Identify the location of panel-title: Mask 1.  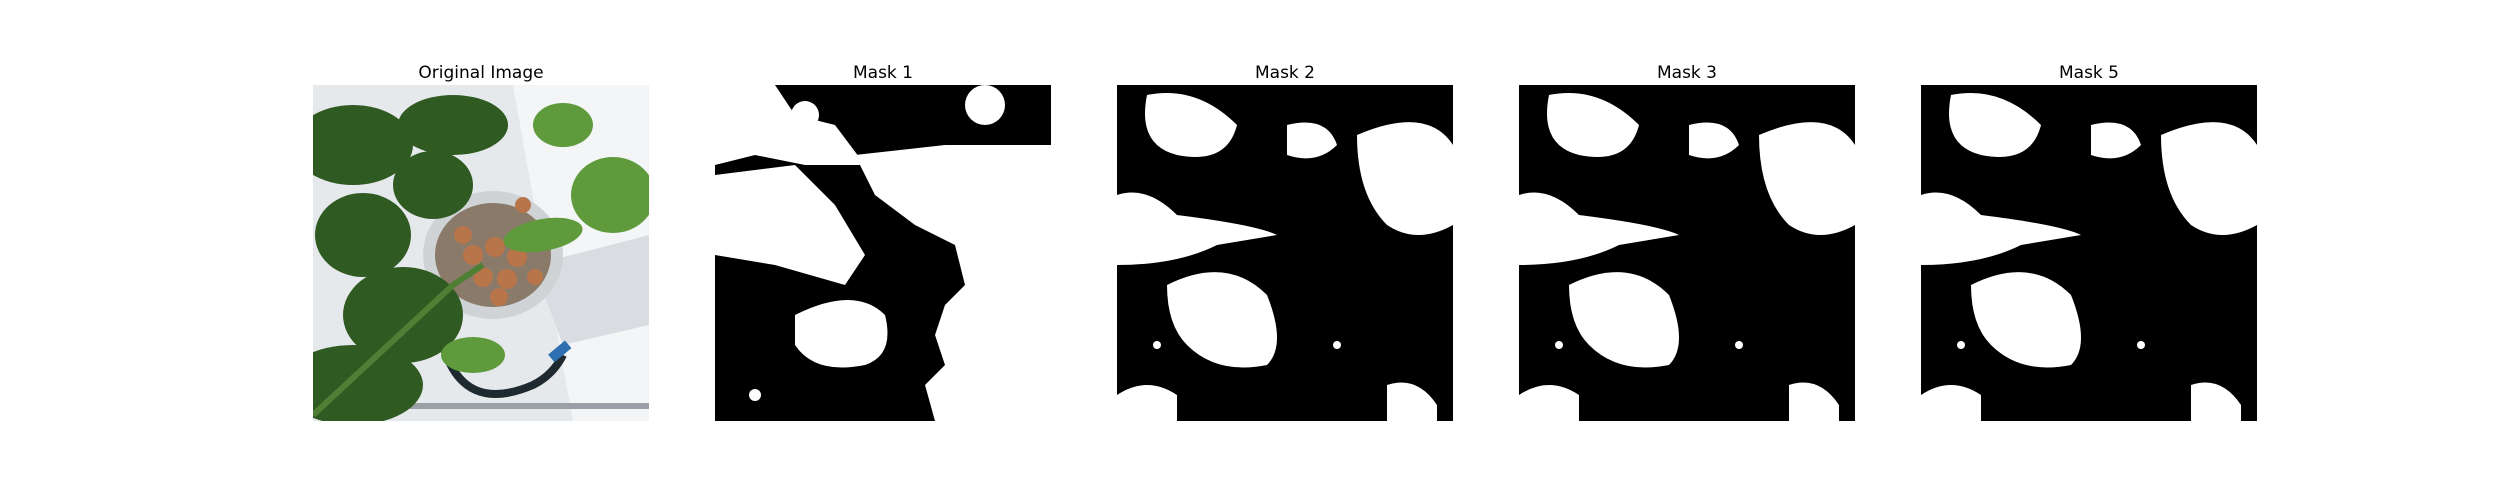
(882, 73).